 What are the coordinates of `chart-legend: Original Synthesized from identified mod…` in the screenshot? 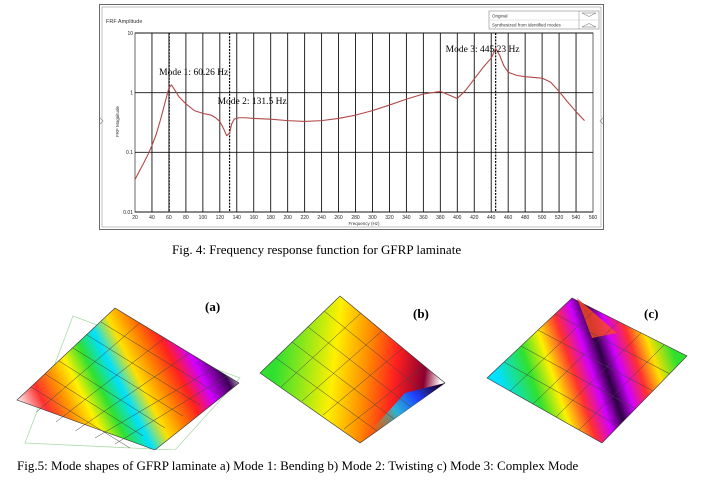 It's located at (544, 20).